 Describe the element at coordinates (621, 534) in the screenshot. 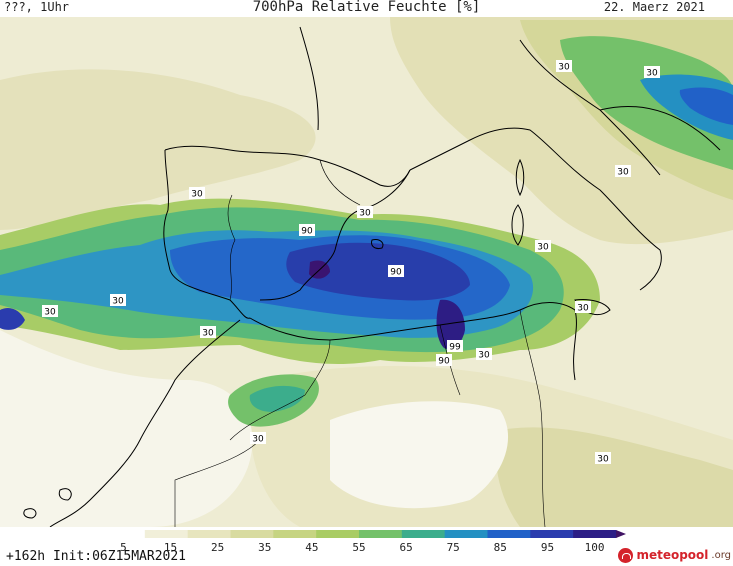

I see `colorbar-arrow` at that location.